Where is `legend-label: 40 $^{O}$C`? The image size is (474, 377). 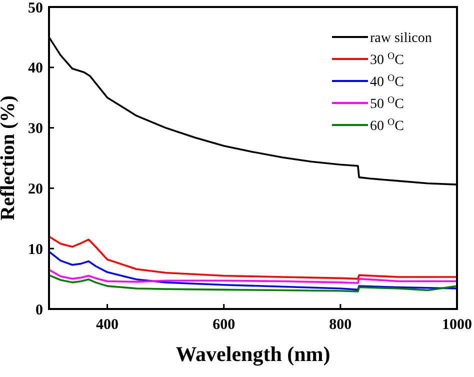 legend-label: 40 $^{O}$C is located at coordinates (387, 81).